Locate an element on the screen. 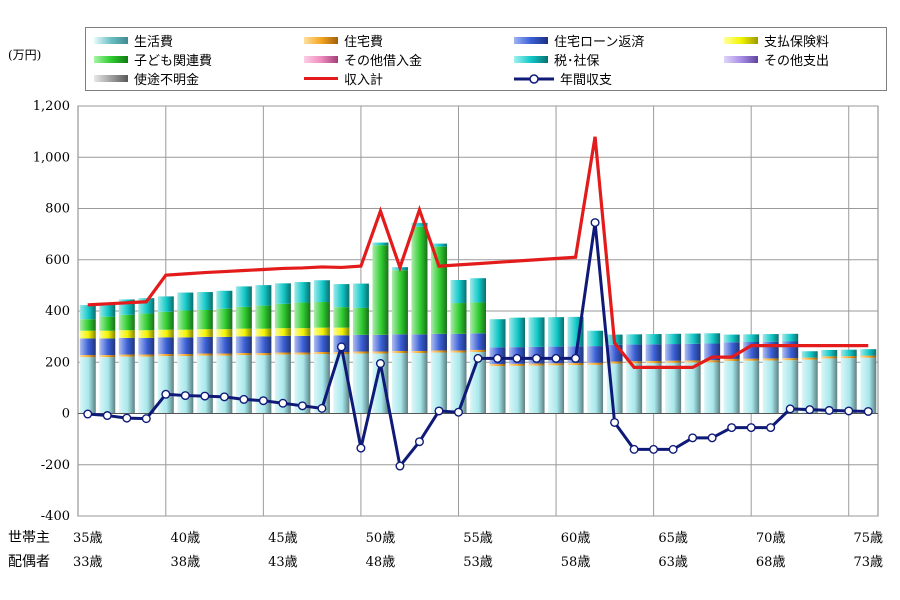 The image size is (900, 600). y-axis-unit-label: (万円) is located at coordinates (25, 55).